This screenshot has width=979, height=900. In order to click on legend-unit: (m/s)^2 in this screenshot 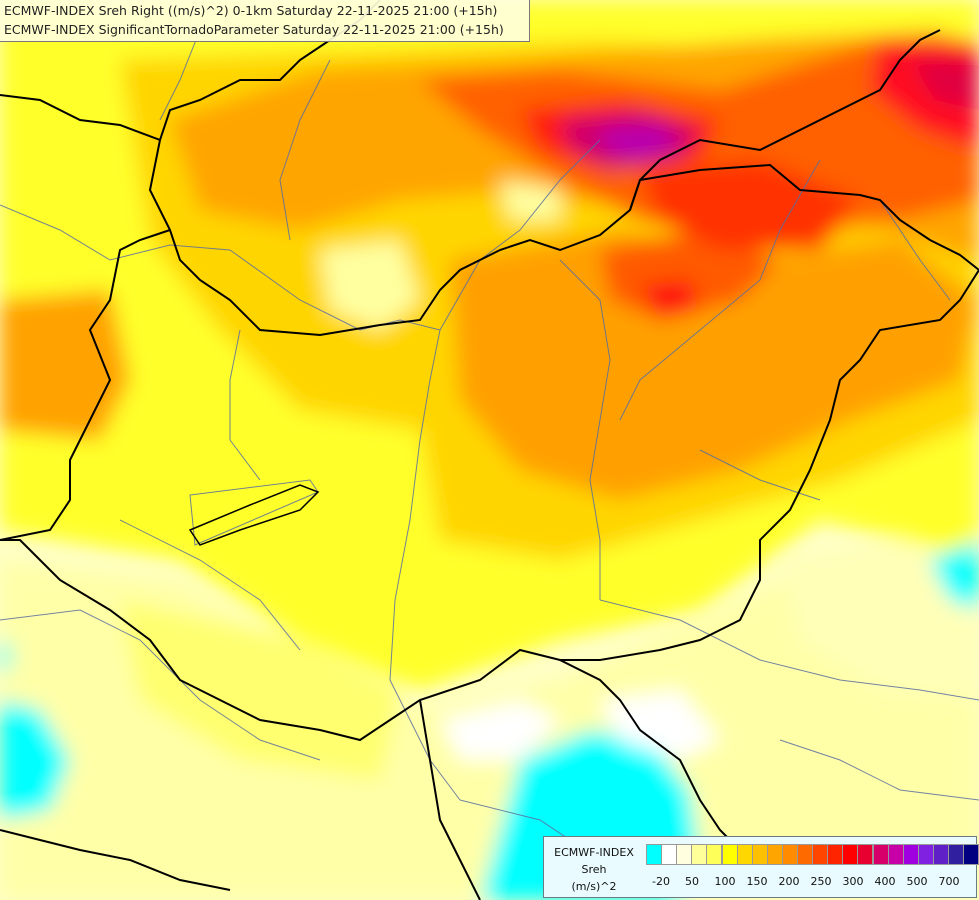, I will do `click(594, 886)`.